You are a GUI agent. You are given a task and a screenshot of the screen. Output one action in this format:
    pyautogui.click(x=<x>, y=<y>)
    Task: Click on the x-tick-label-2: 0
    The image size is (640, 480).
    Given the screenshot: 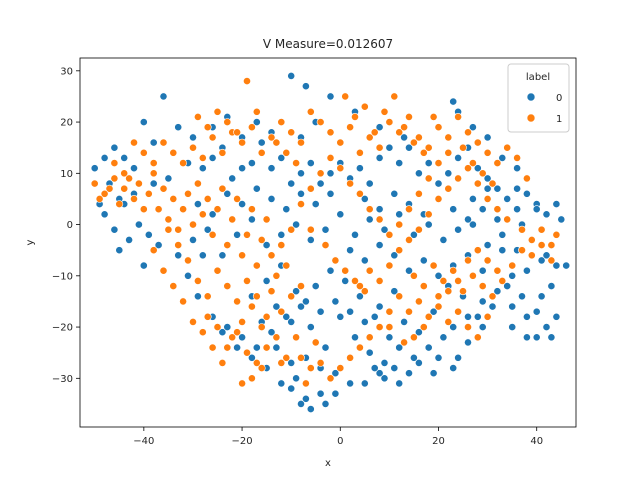 What is the action you would take?
    pyautogui.click(x=340, y=441)
    